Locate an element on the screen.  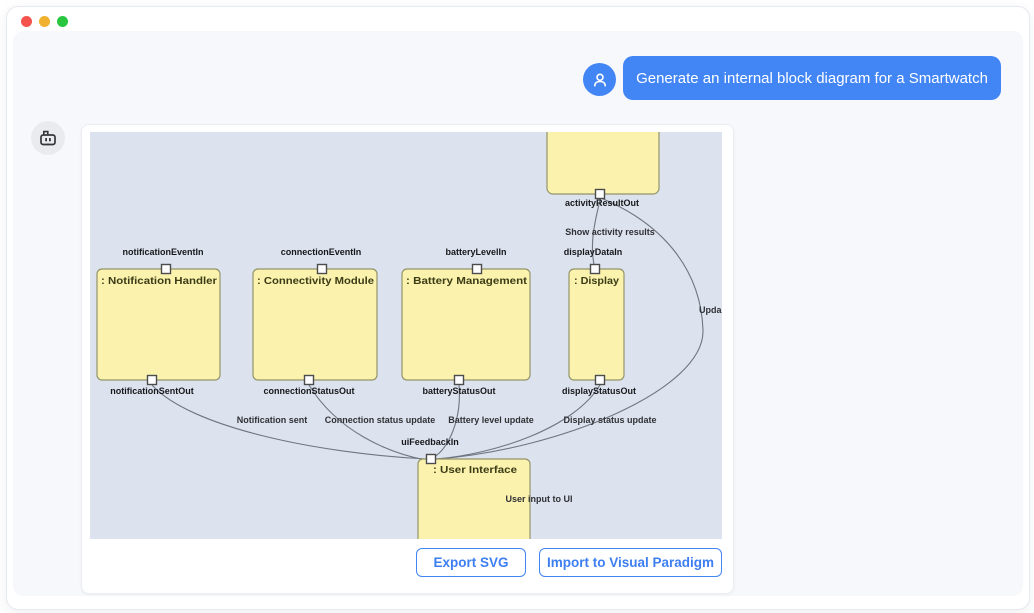
edge-display-to-ui is located at coordinates (518, 422).